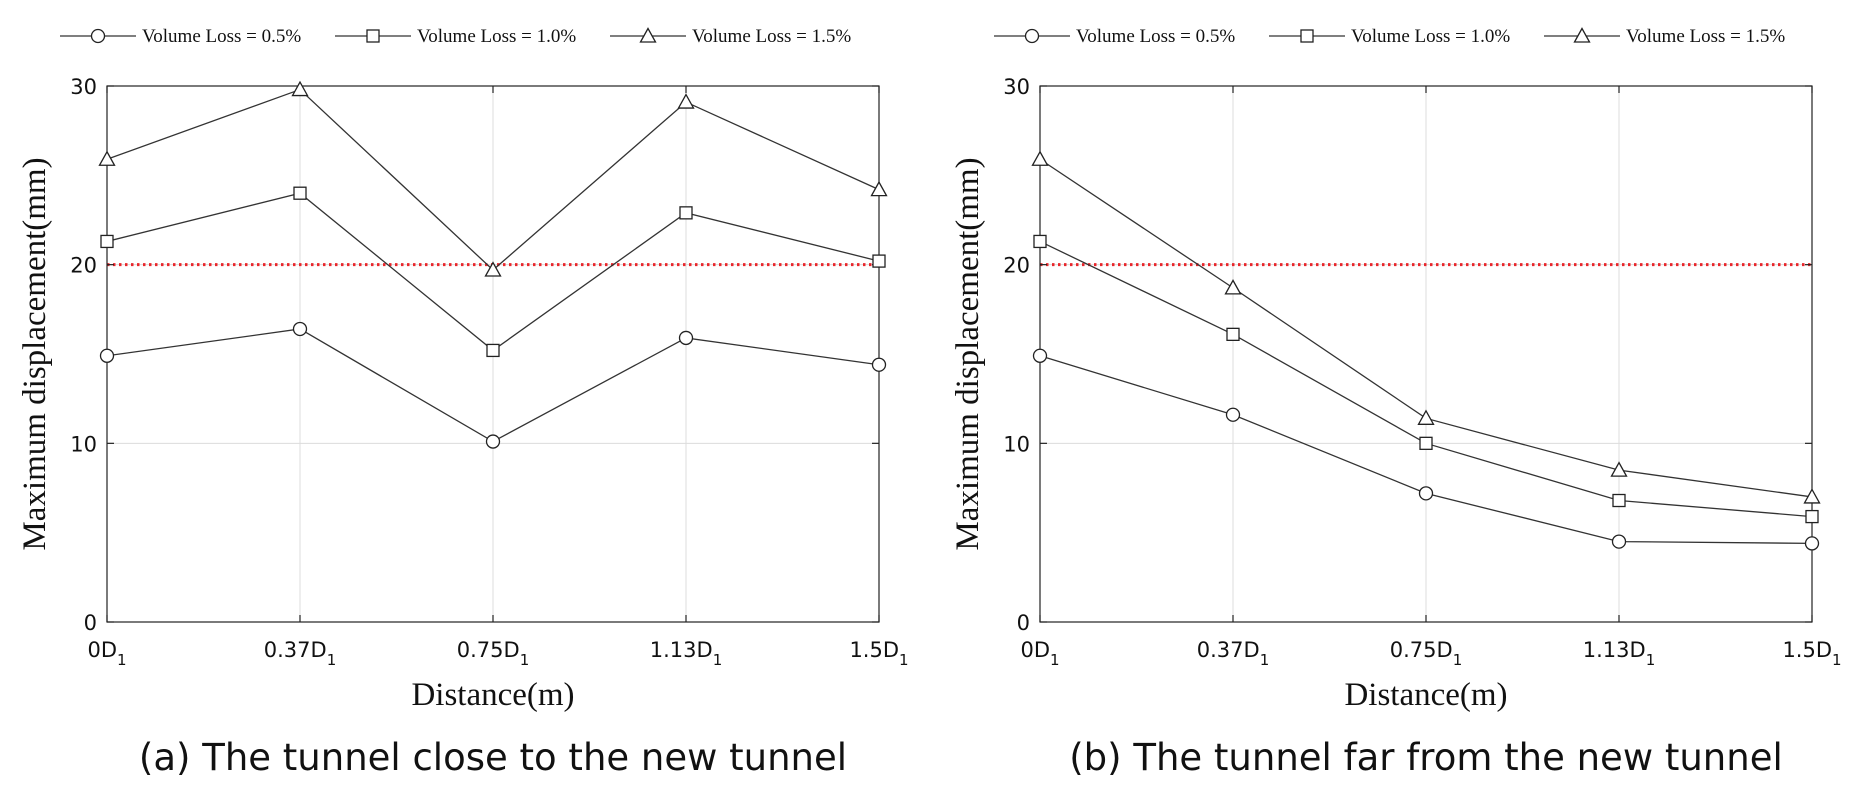  Describe the element at coordinates (1426, 757) in the screenshot. I see `panel-caption: (b) The tunnel far from the new tunnel` at that location.